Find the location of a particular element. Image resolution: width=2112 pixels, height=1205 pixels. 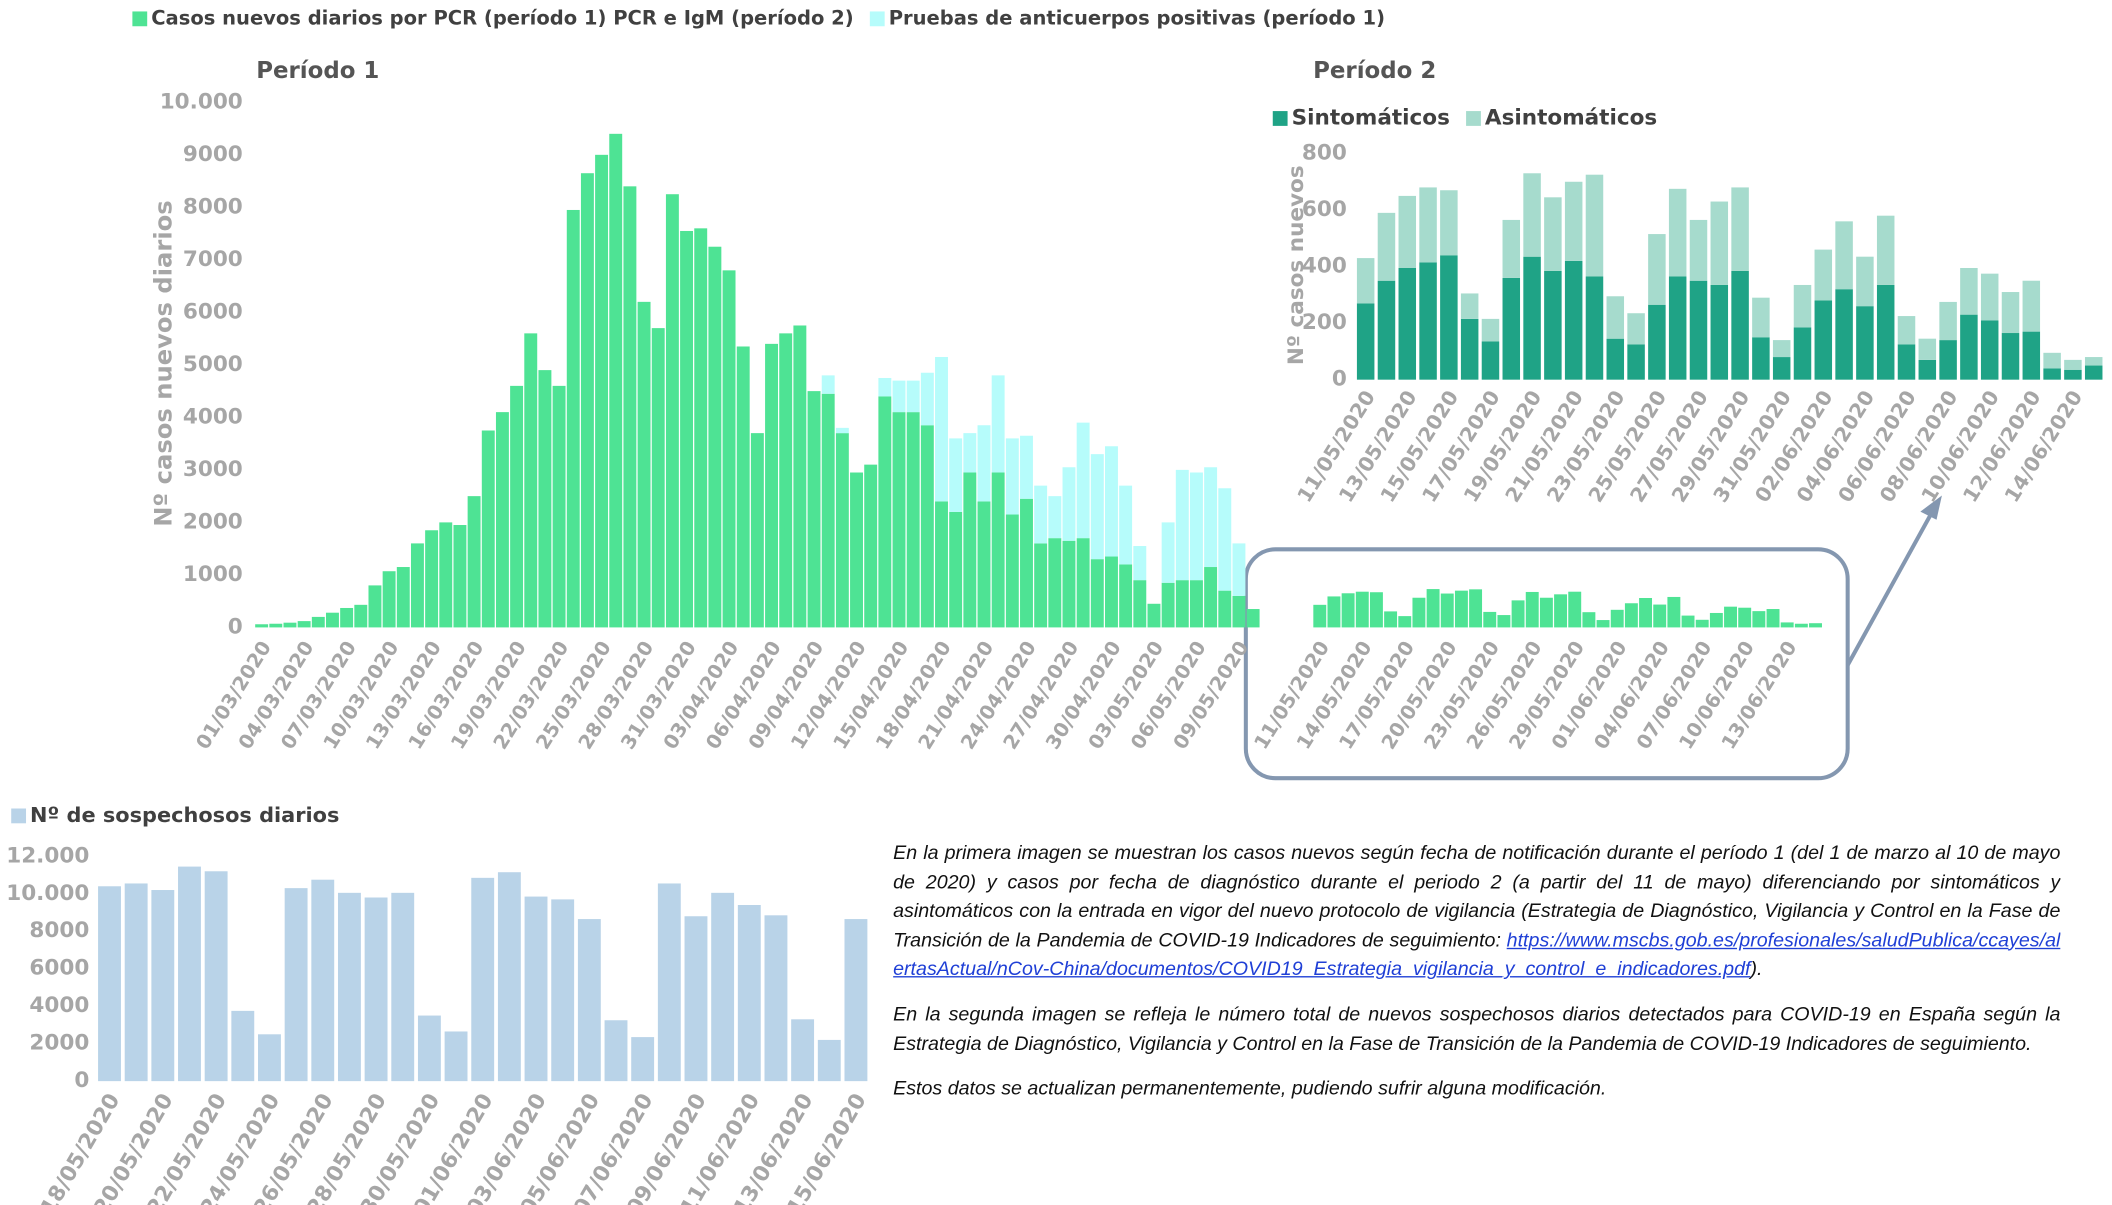

legend-label: Nº de sospechosos diarios is located at coordinates (184, 815).